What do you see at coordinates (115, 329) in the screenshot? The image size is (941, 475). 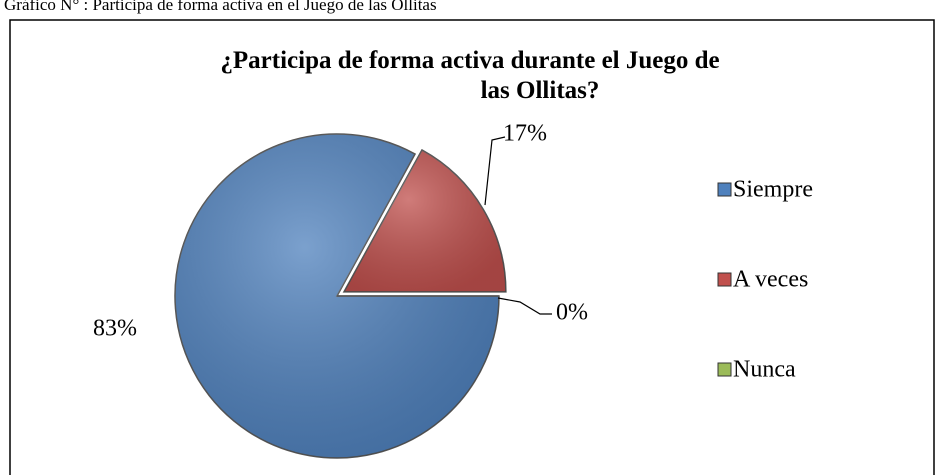 I see `data-label: 83%` at bounding box center [115, 329].